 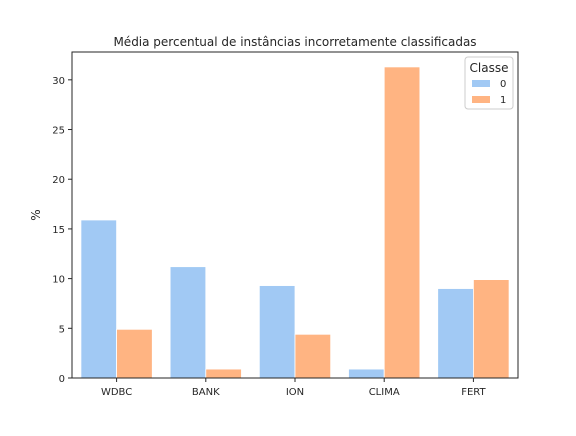 I want to click on x-tick-label: BANK, so click(x=206, y=392).